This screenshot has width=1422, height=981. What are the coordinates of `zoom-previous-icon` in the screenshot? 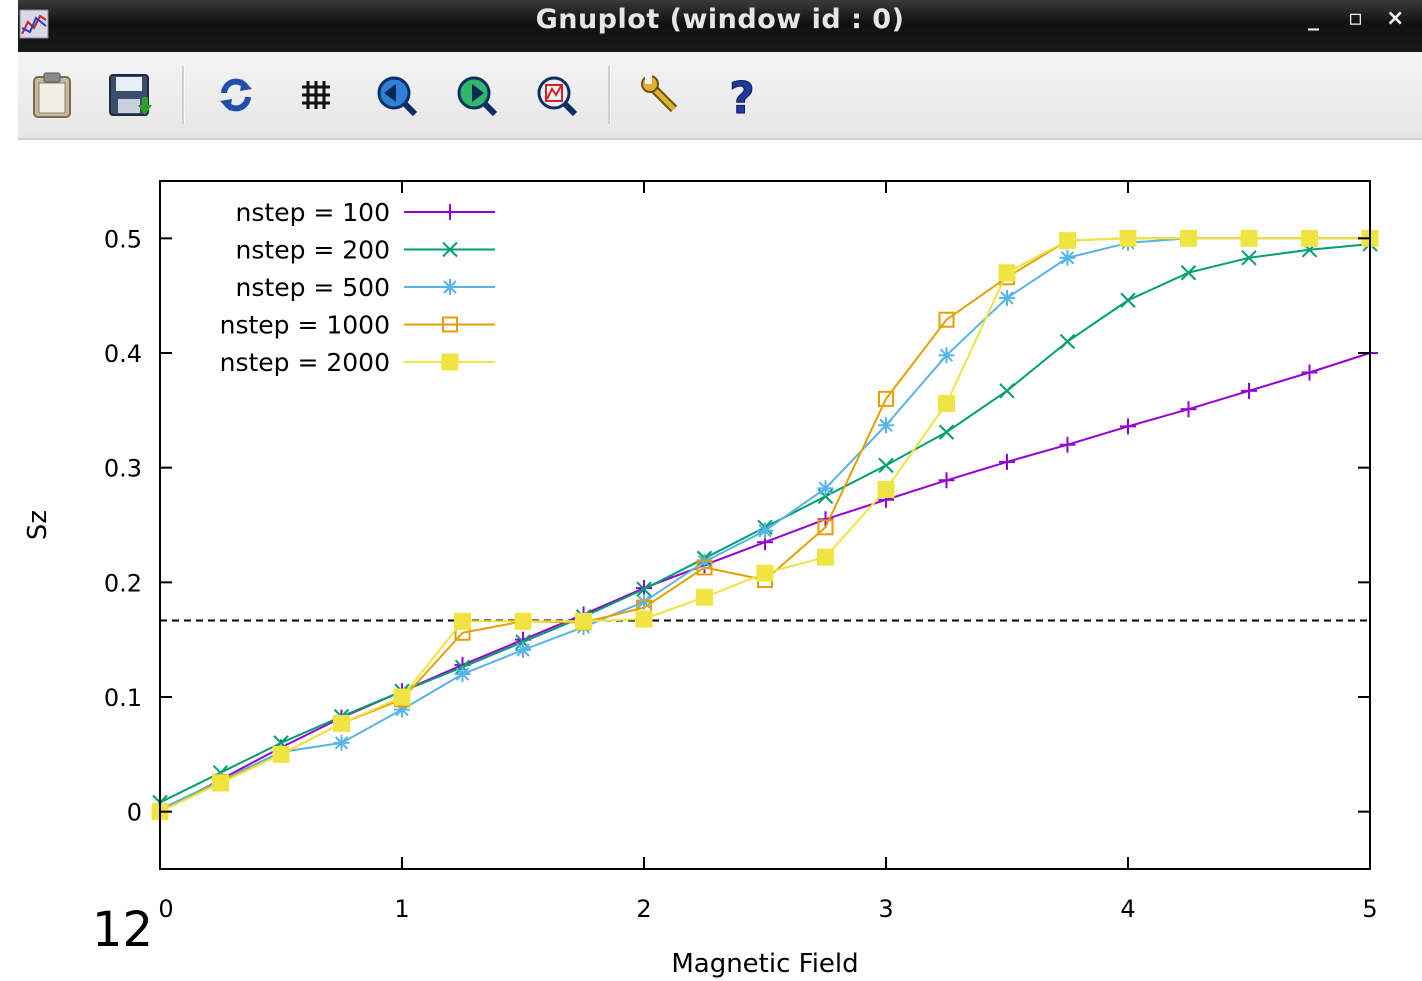 It's located at (397, 96).